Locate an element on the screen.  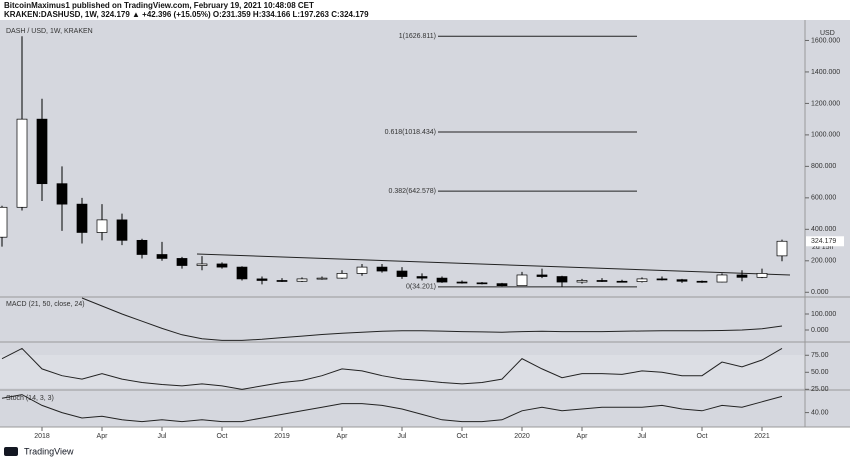
y-tick-label: 400.000 is located at coordinates (823, 229).